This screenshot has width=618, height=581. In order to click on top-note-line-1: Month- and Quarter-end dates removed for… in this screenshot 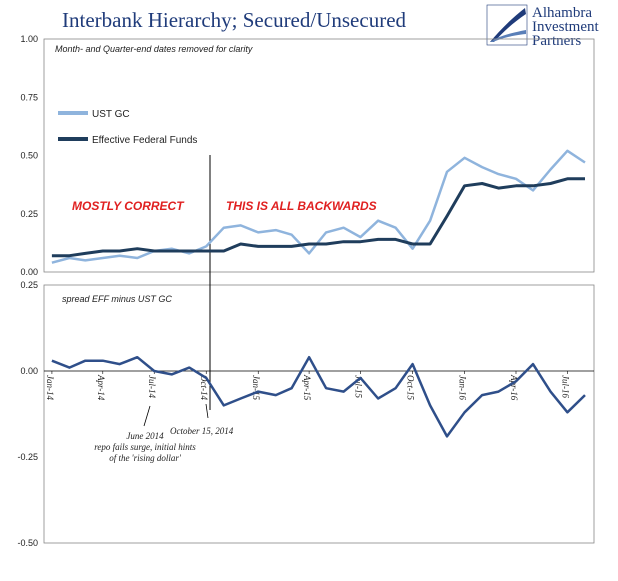, I will do `click(154, 49)`.